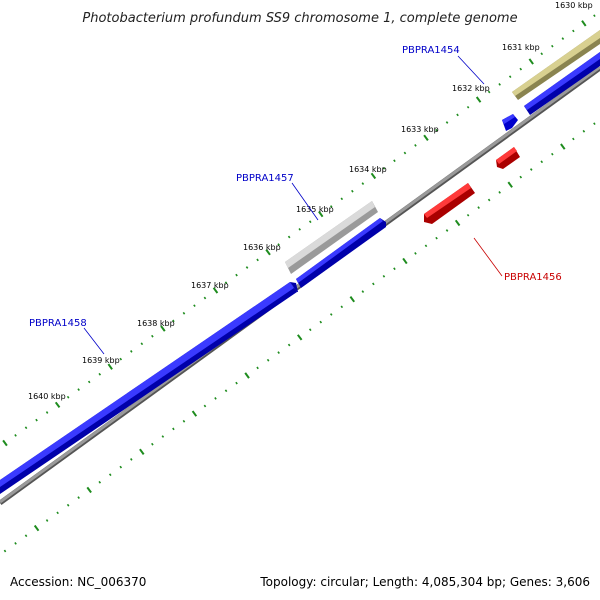 Image resolution: width=600 pixels, height=600 pixels. What do you see at coordinates (562, 83) in the screenshot?
I see `gene-PBPRA1454` at bounding box center [562, 83].